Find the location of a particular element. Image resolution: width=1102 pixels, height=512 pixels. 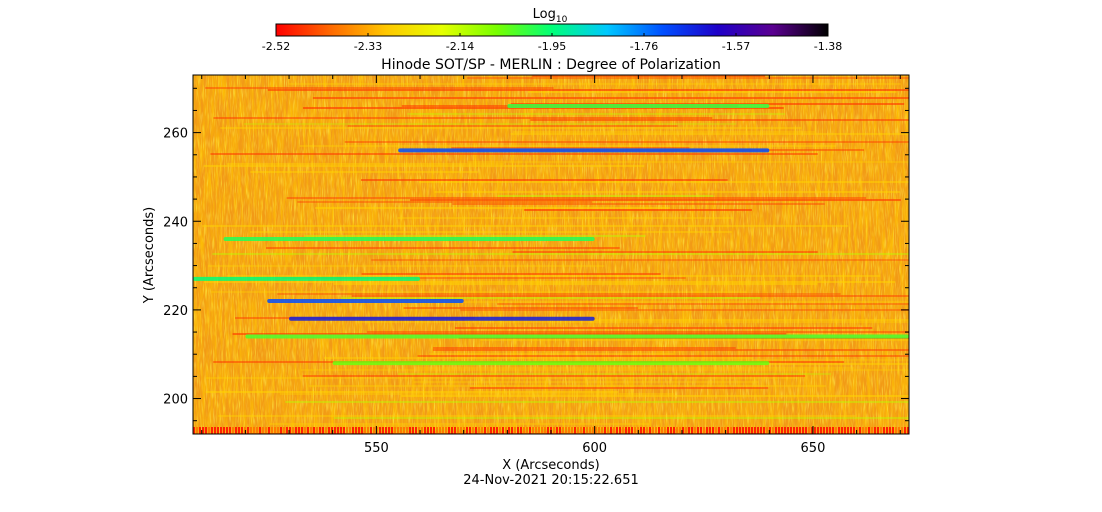

x-tick-label: 600 is located at coordinates (594, 448).